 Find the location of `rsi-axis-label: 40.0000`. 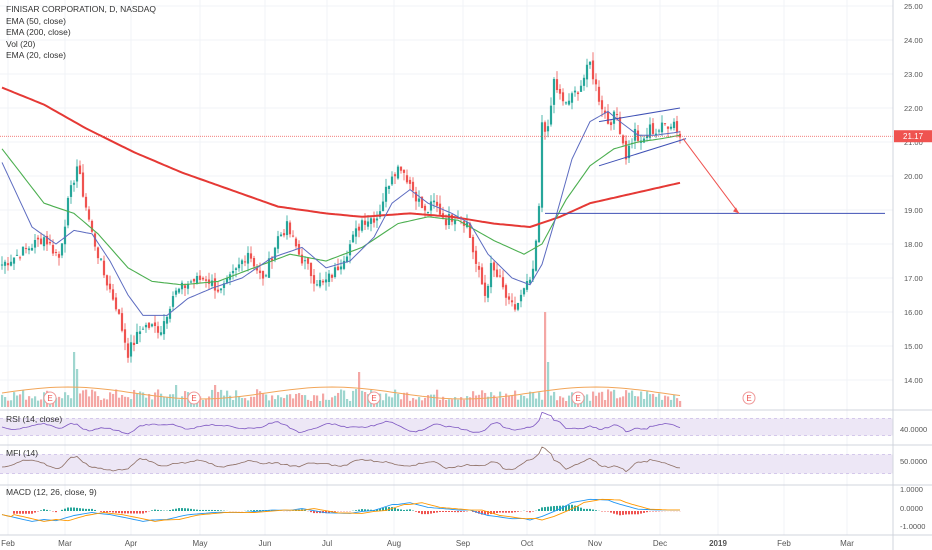

rsi-axis-label: 40.0000 is located at coordinates (913, 429).